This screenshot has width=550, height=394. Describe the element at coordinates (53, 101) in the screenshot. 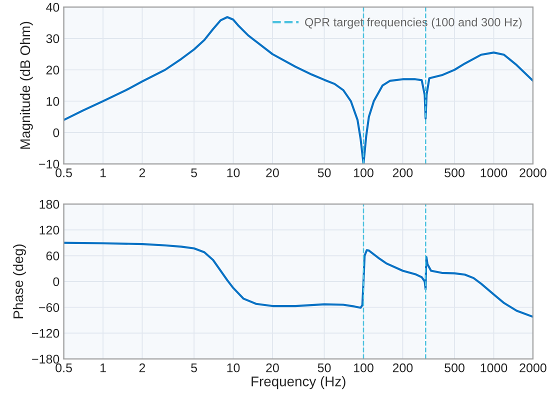

I see `y-tick-label: 10` at that location.